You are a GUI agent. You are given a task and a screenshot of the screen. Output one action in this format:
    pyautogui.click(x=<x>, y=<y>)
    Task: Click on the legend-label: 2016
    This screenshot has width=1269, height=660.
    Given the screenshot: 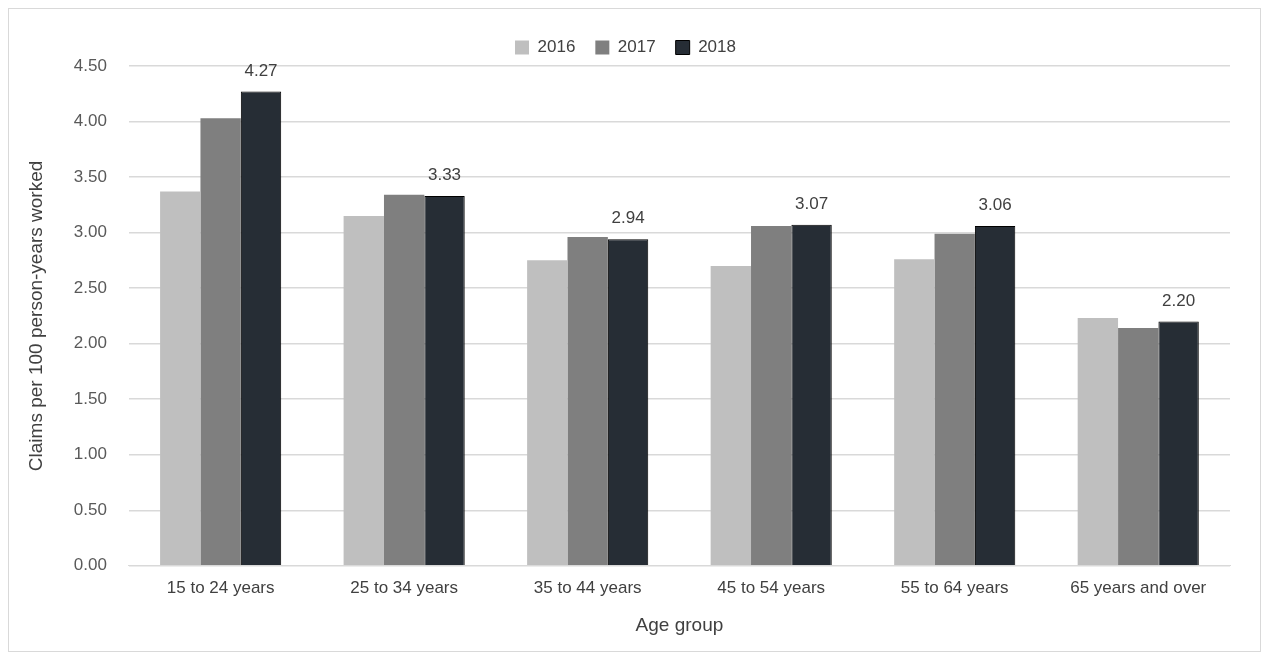 What is the action you would take?
    pyautogui.click(x=556, y=47)
    